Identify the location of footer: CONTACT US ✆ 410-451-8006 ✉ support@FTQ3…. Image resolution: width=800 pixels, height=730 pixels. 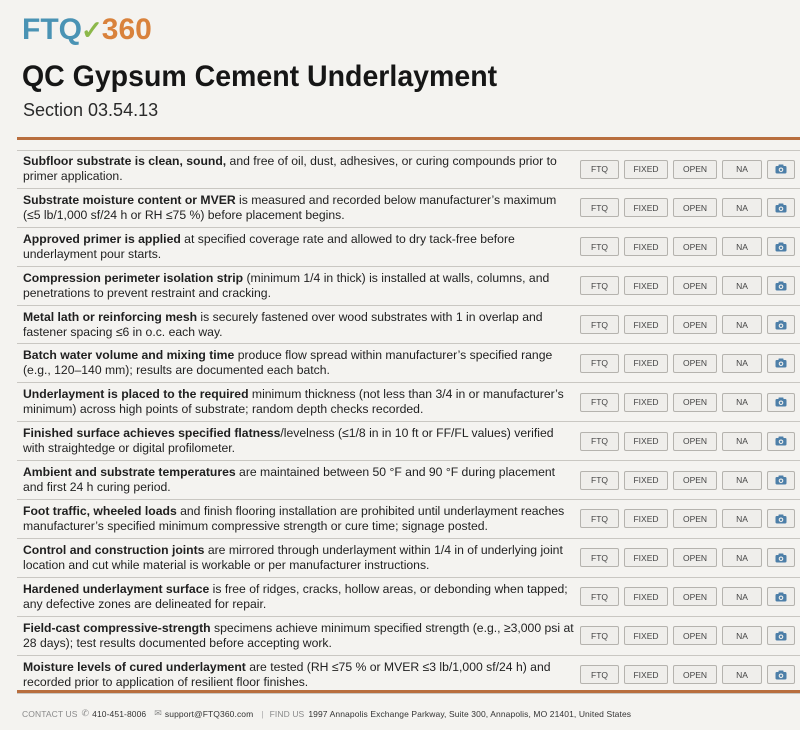
(330, 713).